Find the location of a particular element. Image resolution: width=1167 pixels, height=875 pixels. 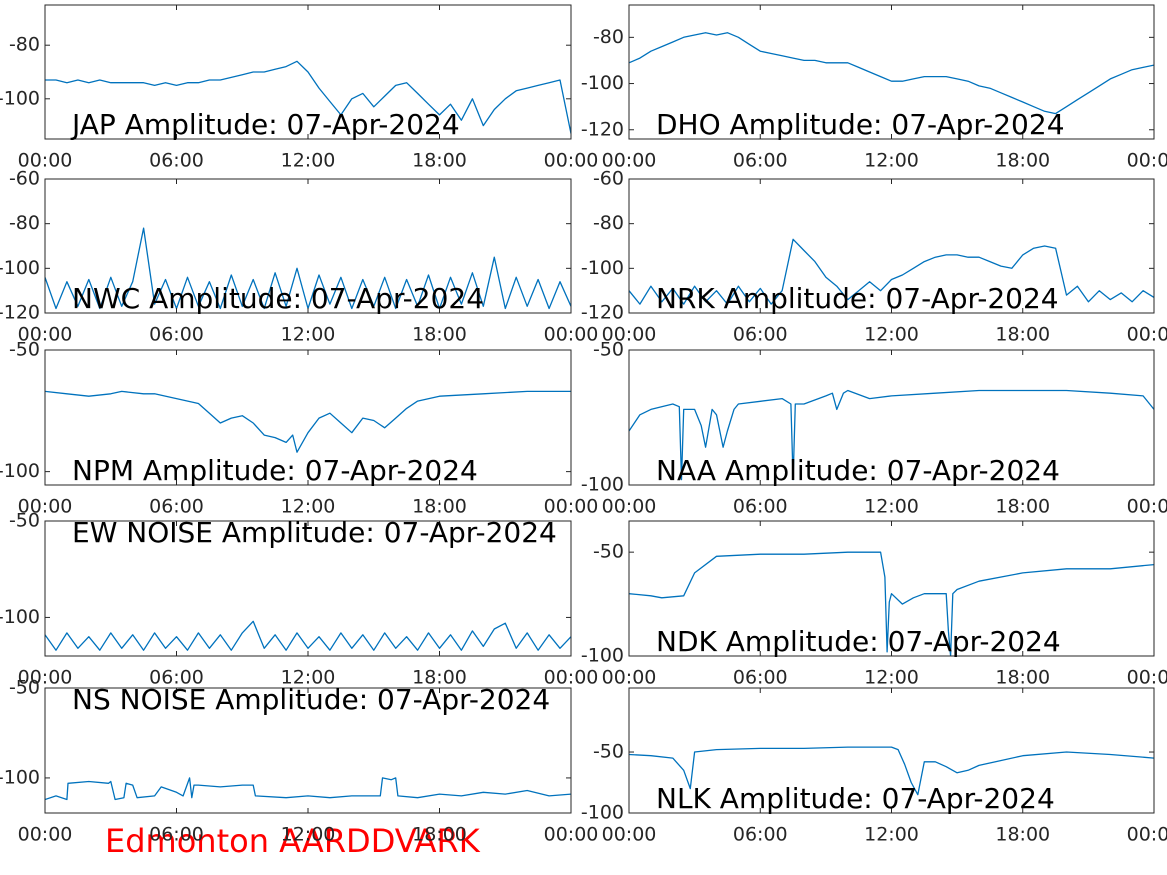

panel-title: NRK Amplitude: 07-Apr-2024 is located at coordinates (857, 298).